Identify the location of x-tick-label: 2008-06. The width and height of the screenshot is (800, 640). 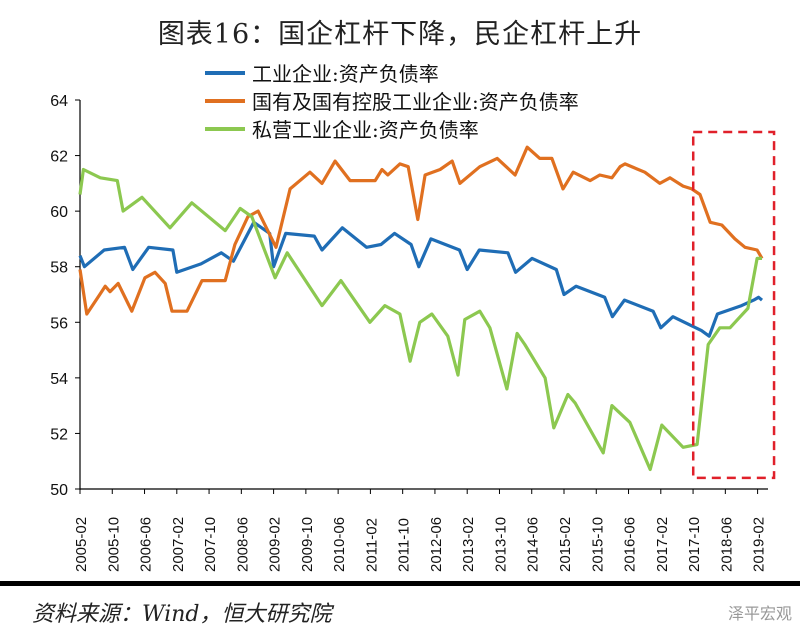
(242, 544).